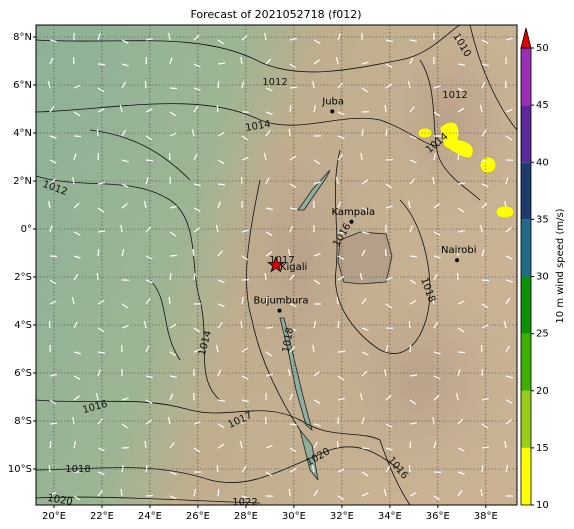  What do you see at coordinates (281, 260) in the screenshot?
I see `contour-label: 1017` at bounding box center [281, 260].